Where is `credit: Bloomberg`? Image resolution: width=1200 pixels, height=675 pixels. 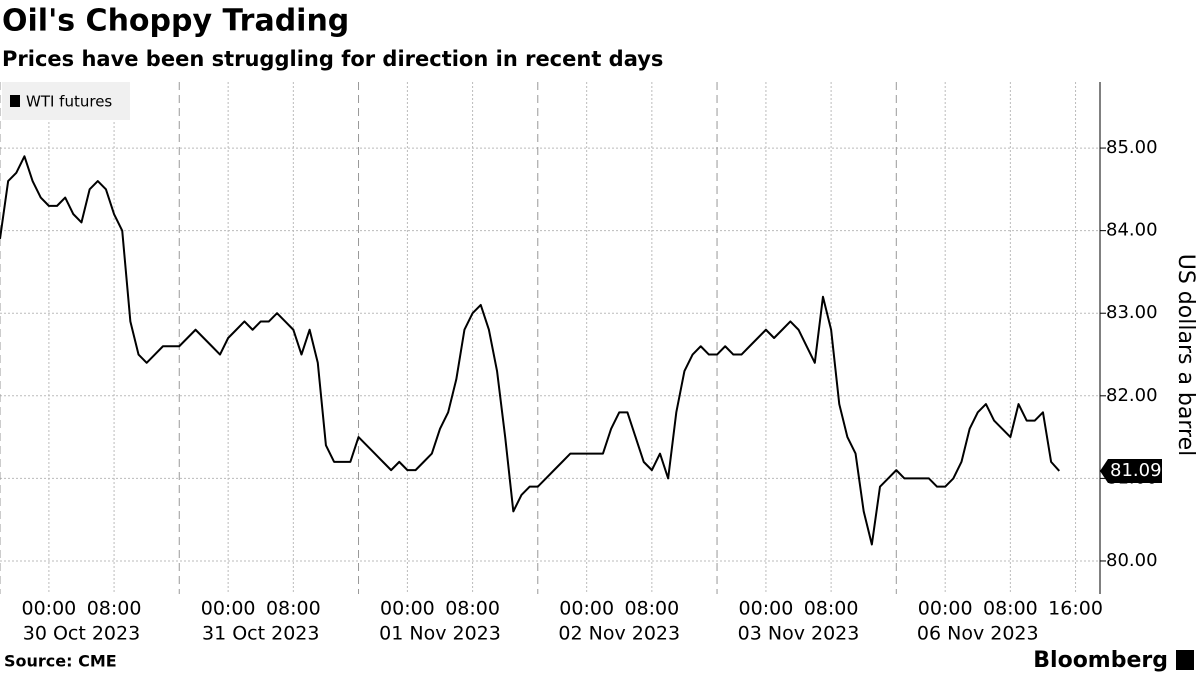 credit: Bloomberg is located at coordinates (1100, 660).